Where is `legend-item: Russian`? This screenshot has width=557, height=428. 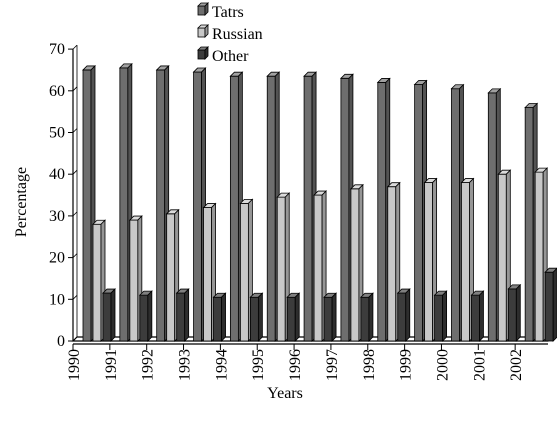
legend-item: Russian is located at coordinates (230, 33).